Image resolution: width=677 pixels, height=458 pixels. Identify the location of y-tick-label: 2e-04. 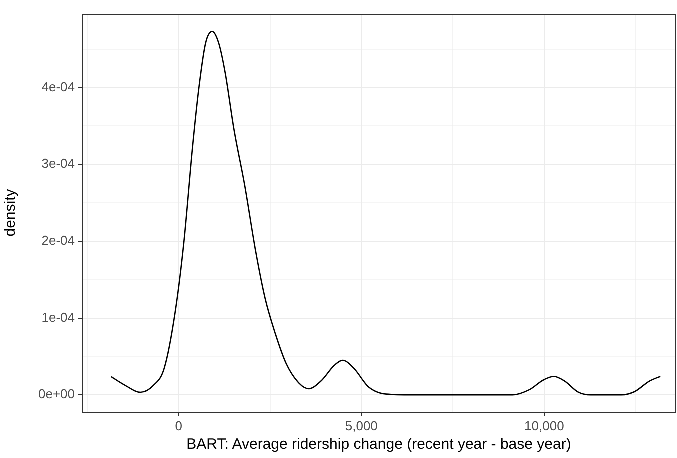
(58, 240).